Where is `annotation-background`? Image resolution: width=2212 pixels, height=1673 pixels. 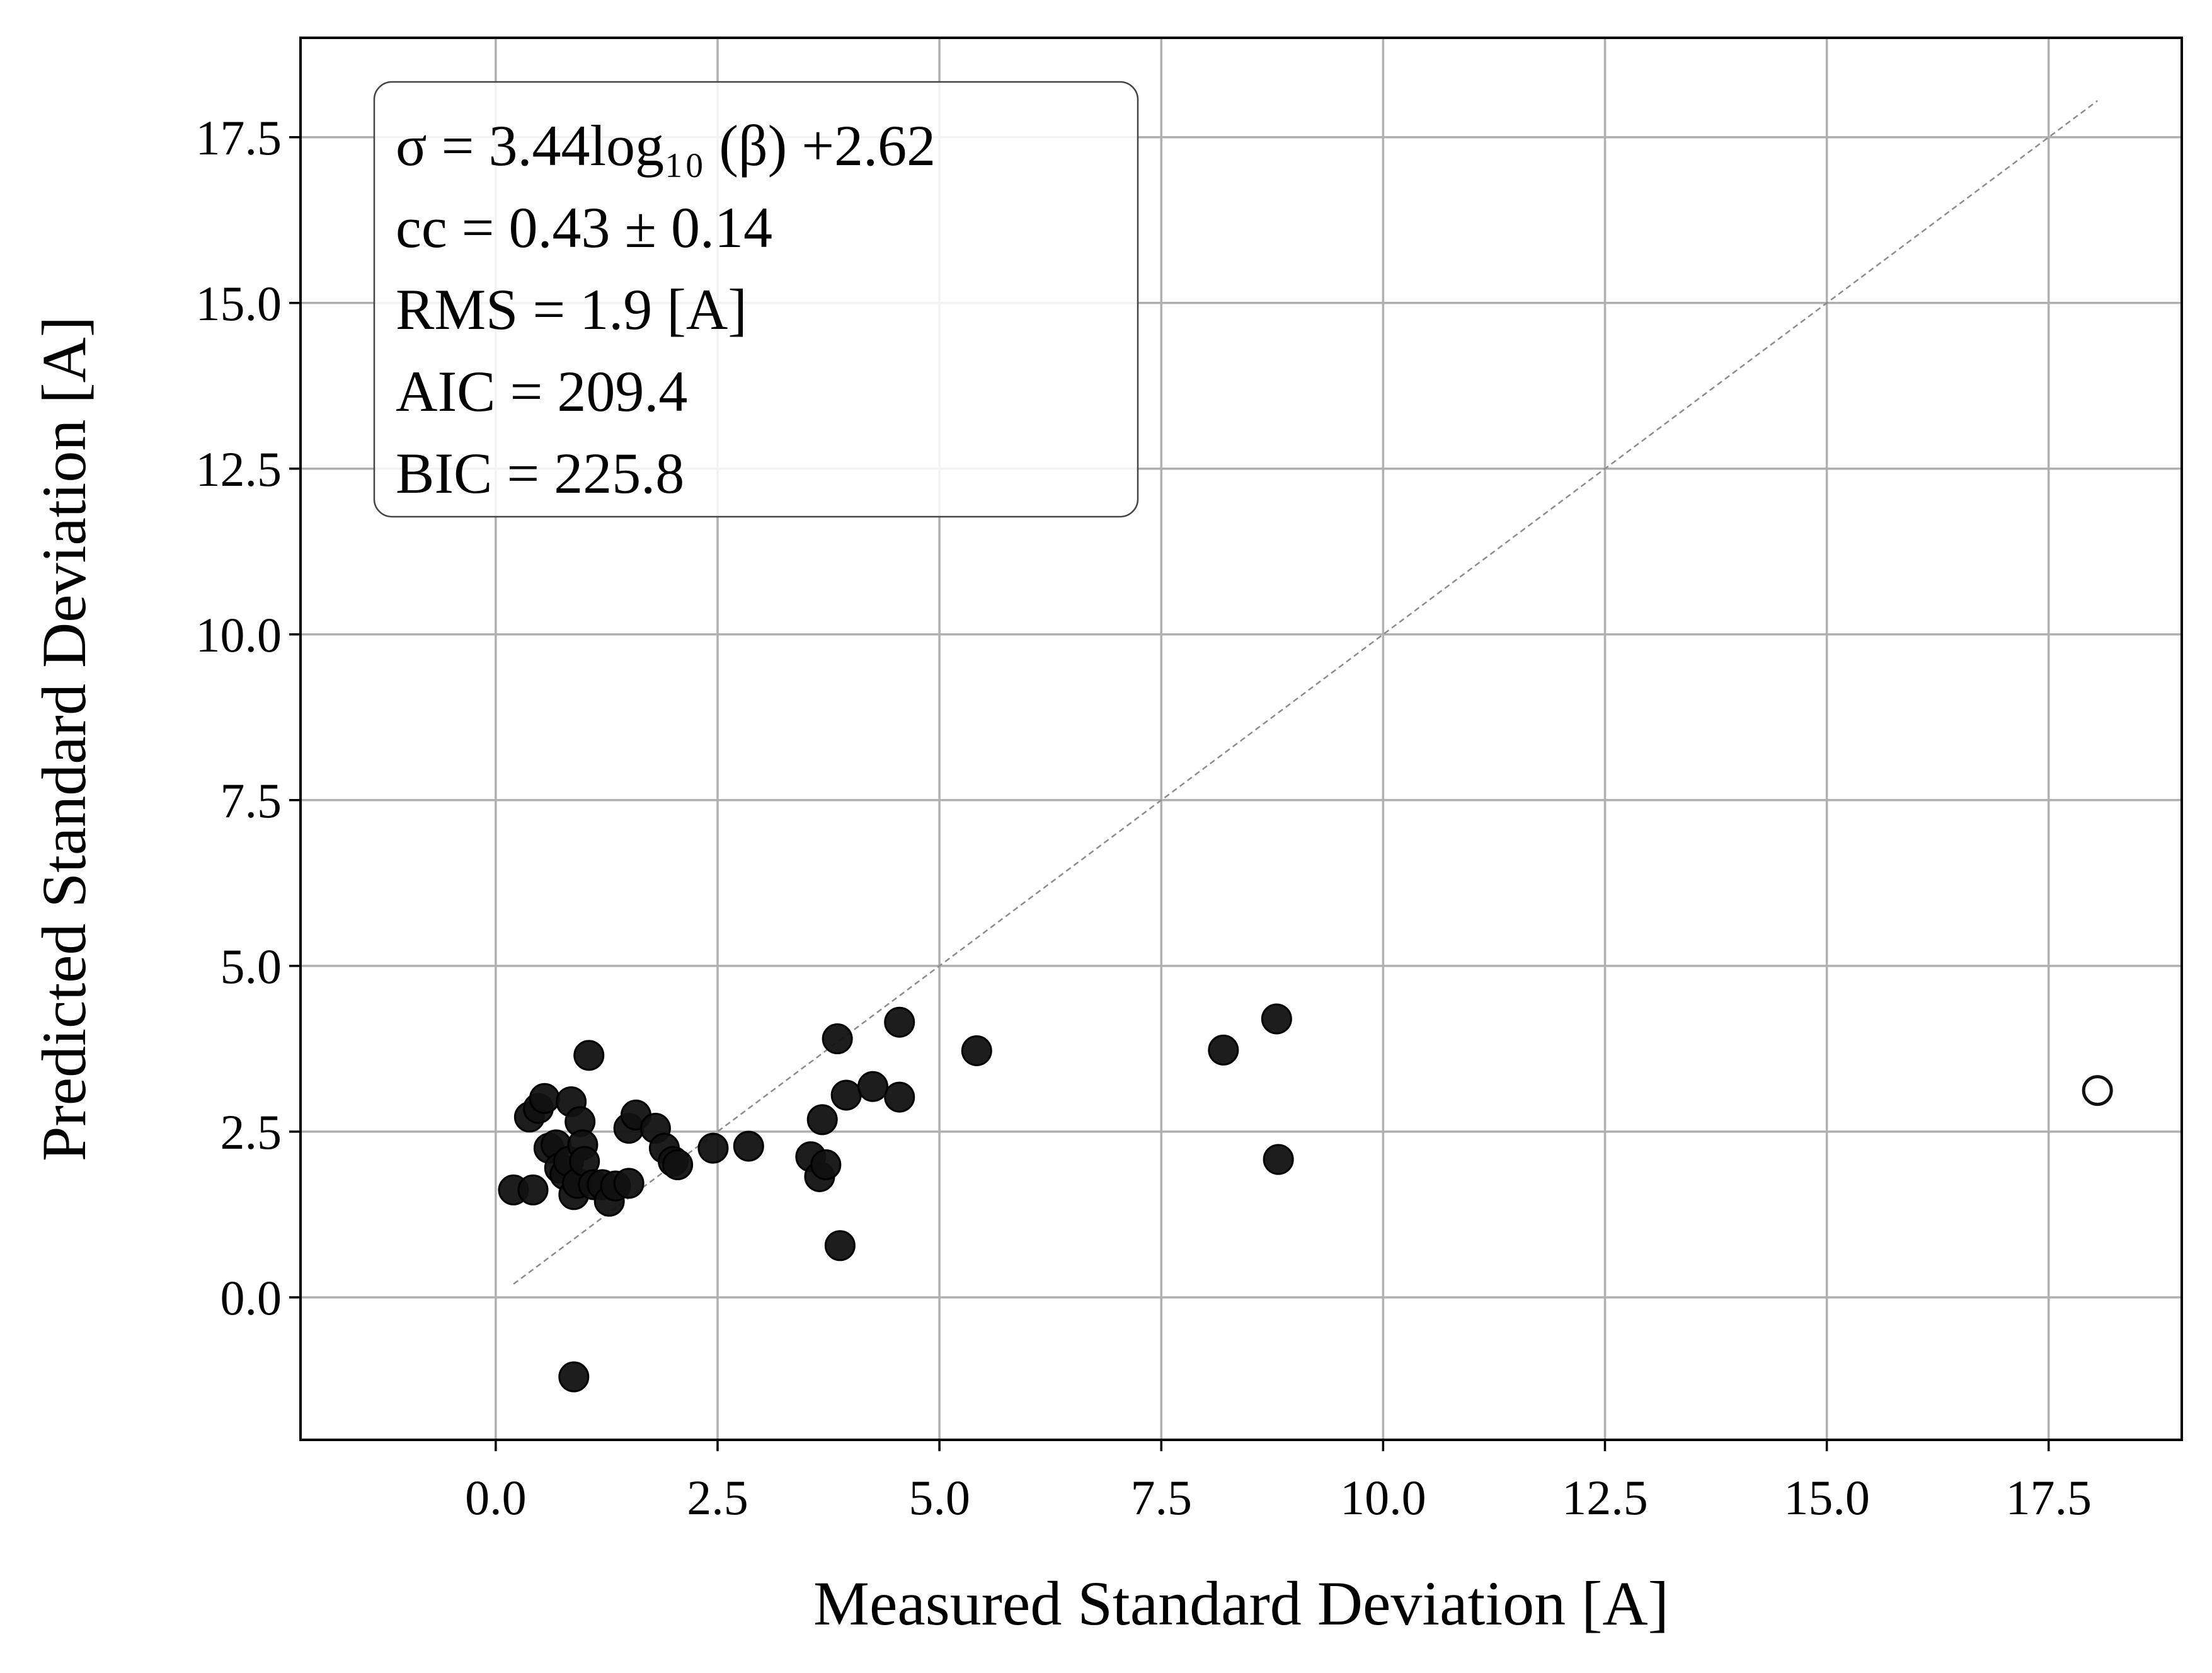
annotation-background is located at coordinates (756, 299).